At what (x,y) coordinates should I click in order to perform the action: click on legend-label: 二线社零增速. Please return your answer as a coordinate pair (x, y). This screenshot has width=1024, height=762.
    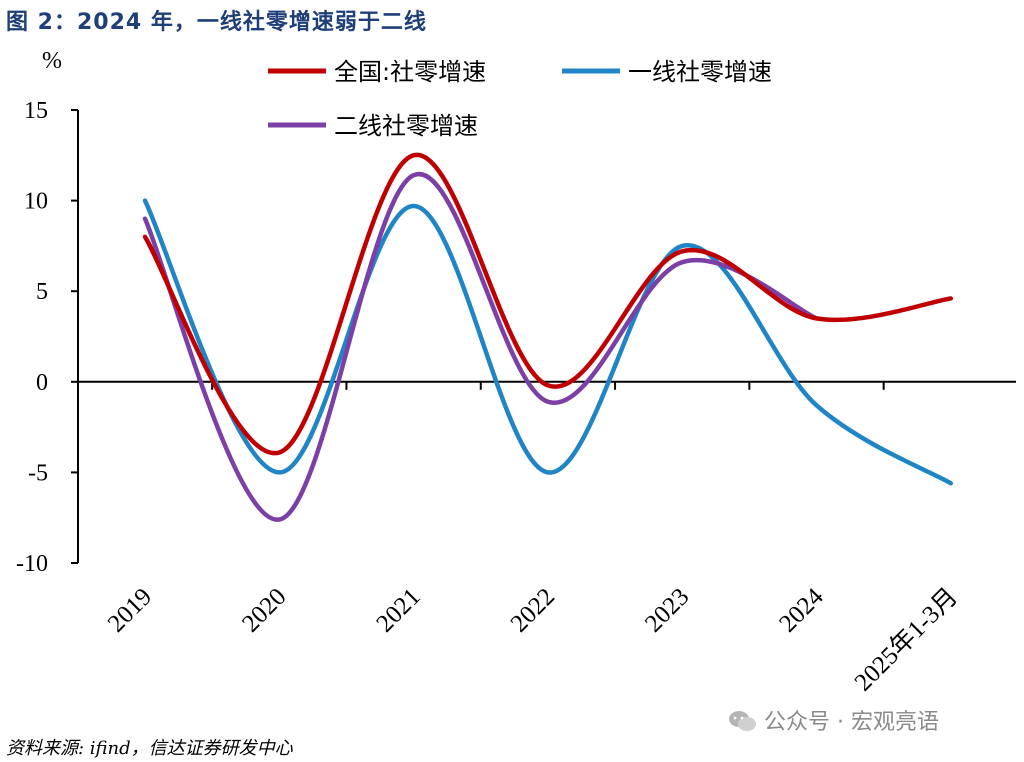
    Looking at the image, I should click on (406, 126).